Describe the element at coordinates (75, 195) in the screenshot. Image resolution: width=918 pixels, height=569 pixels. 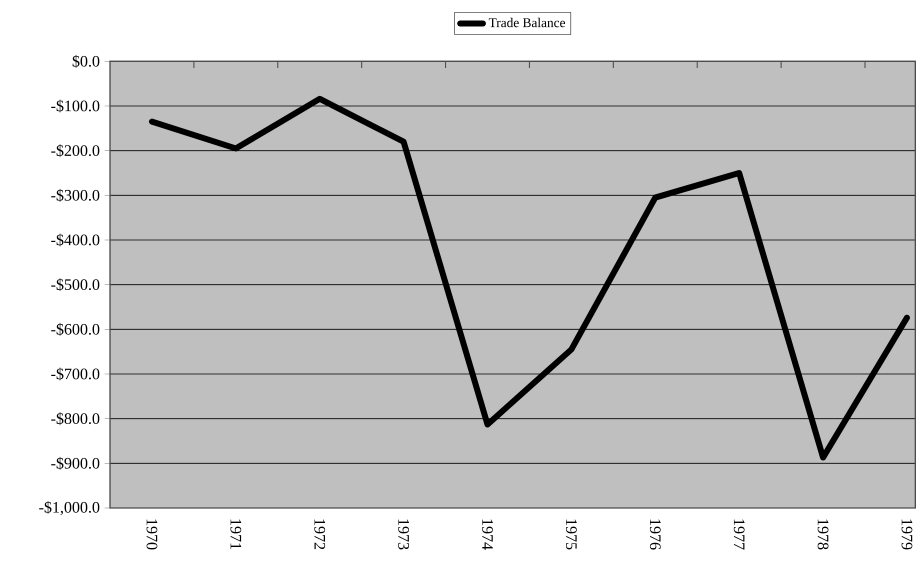
I see `y-tick-label: -$300.0` at that location.